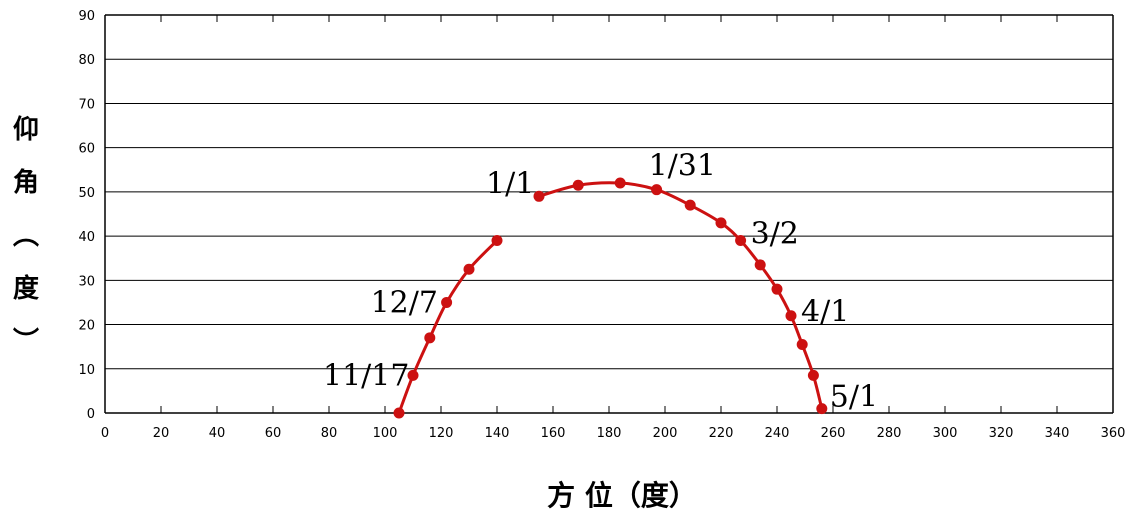 The width and height of the screenshot is (1138, 521). Describe the element at coordinates (86, 149) in the screenshot. I see `y-tick-label: 60` at that location.